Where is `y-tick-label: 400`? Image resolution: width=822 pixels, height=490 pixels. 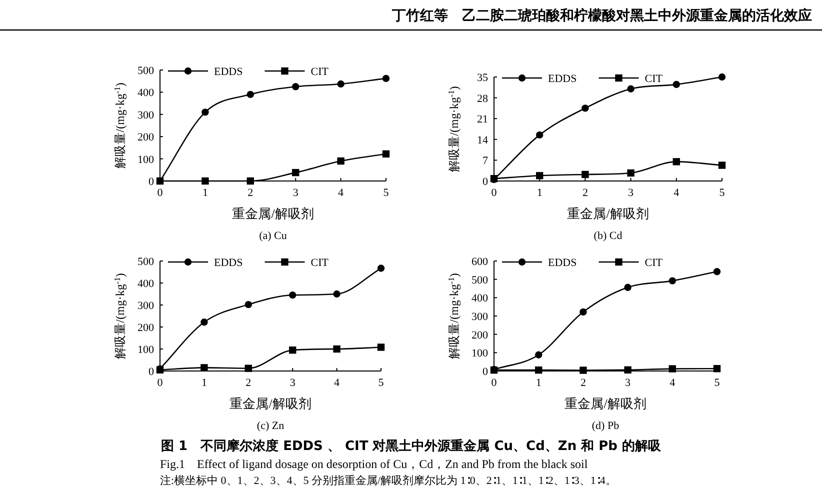
y-tick-label: 400 is located at coordinates (480, 298).